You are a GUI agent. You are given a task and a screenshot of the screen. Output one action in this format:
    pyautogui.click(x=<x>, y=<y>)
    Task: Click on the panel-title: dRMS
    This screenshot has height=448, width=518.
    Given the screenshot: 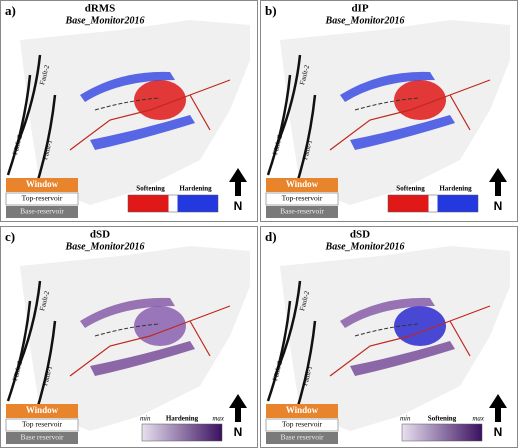 What is the action you would take?
    pyautogui.click(x=100, y=9)
    